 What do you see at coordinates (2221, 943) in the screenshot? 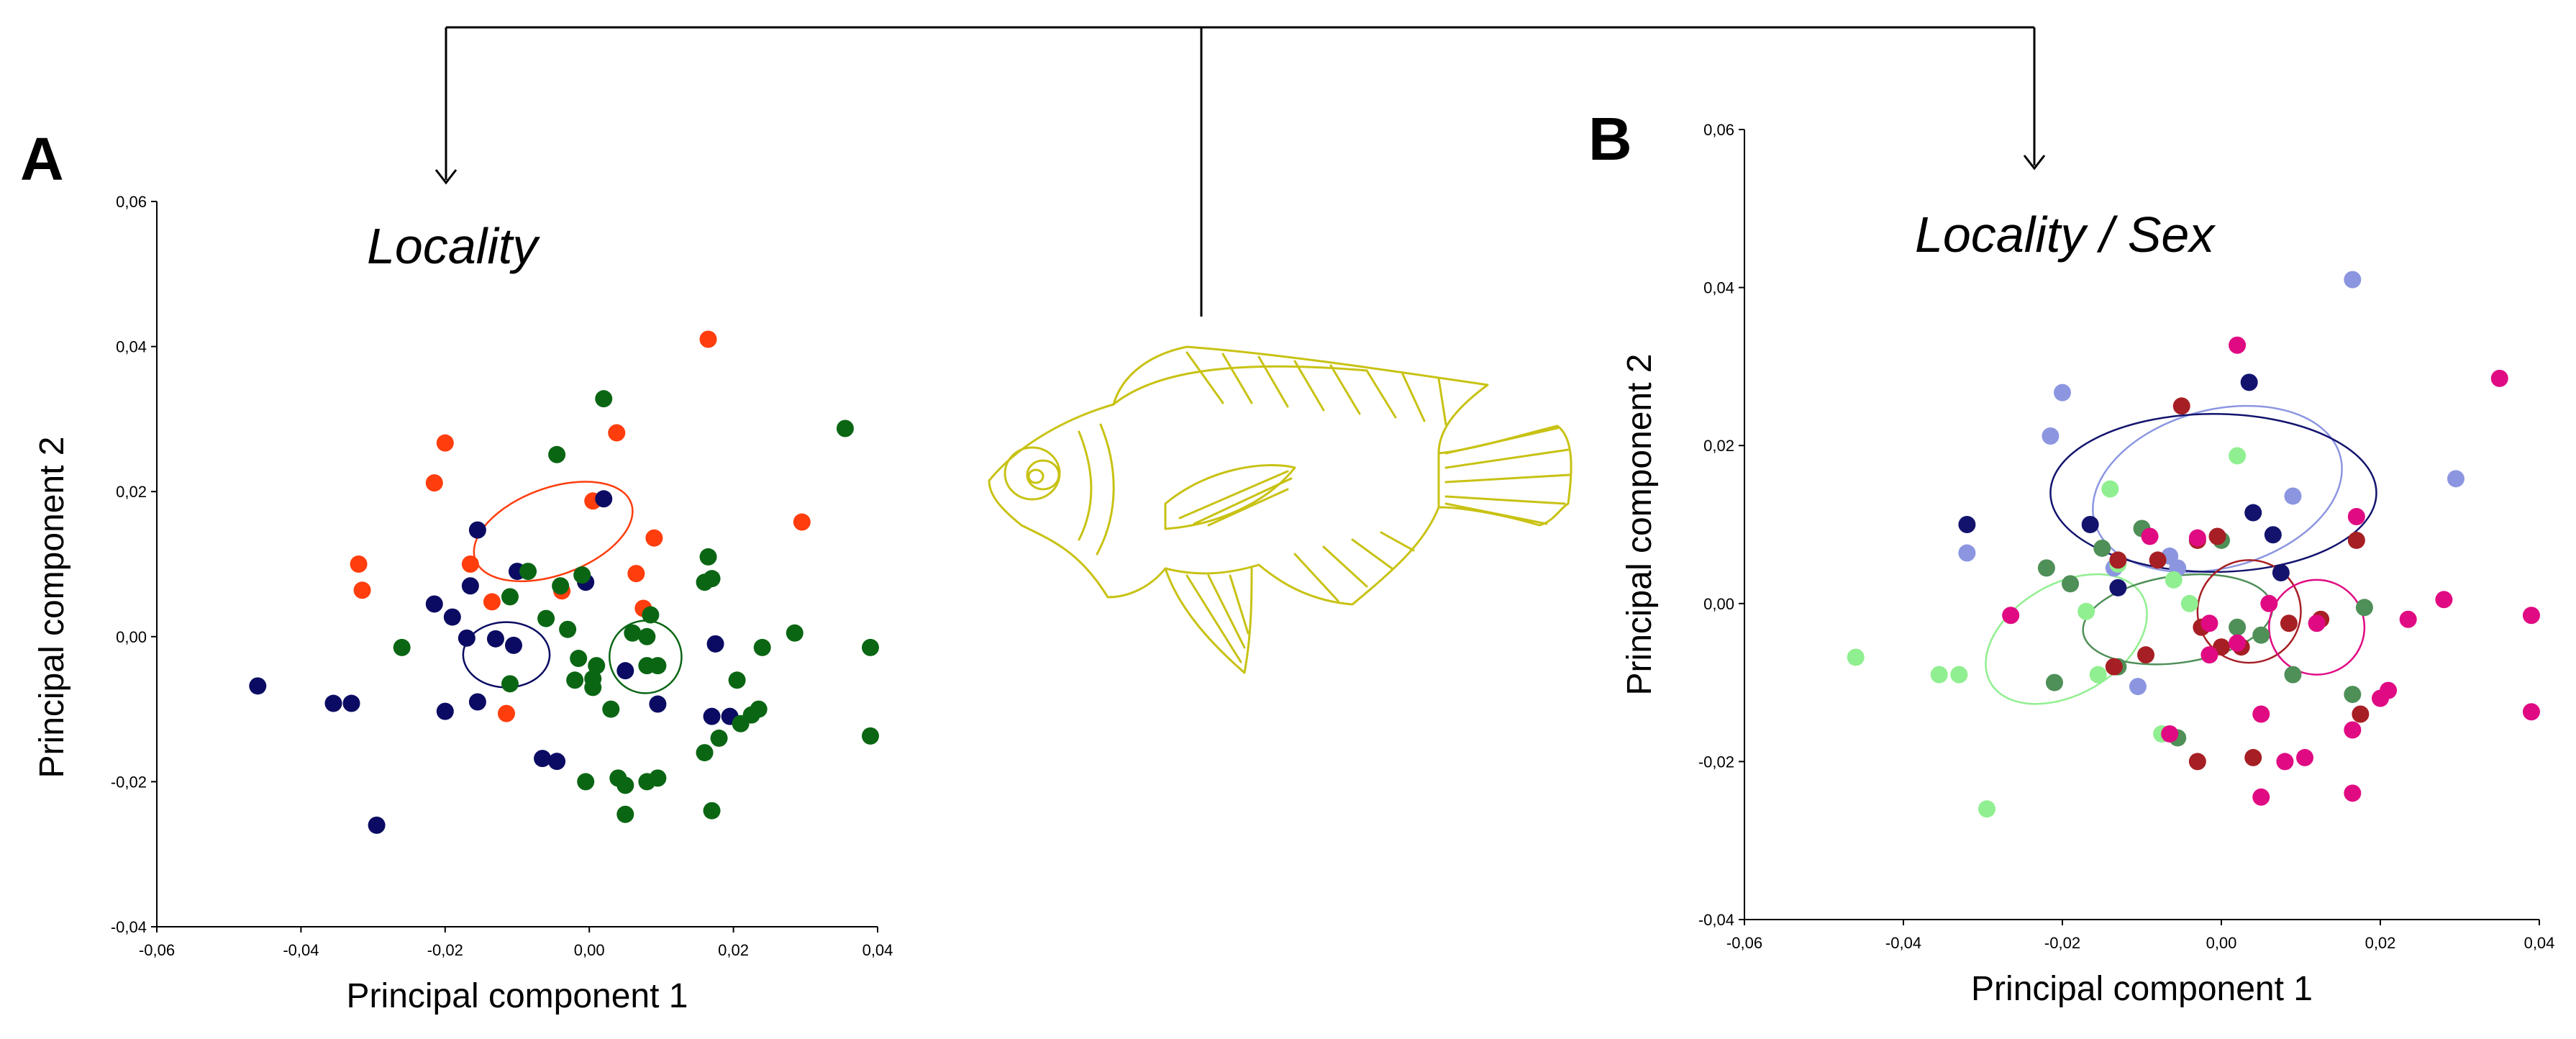
I see `panel-b-x-tick-label: 0,00` at bounding box center [2221, 943].